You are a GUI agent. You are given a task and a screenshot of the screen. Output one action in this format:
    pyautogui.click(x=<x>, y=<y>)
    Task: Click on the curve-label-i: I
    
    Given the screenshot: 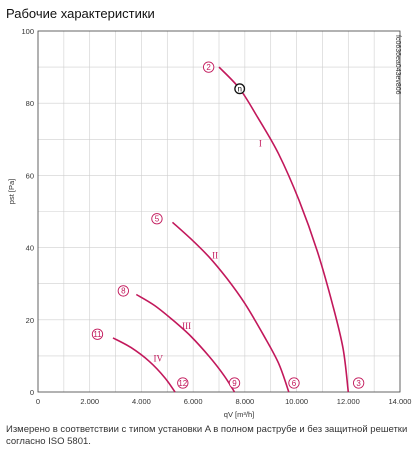 What is the action you would take?
    pyautogui.click(x=260, y=144)
    